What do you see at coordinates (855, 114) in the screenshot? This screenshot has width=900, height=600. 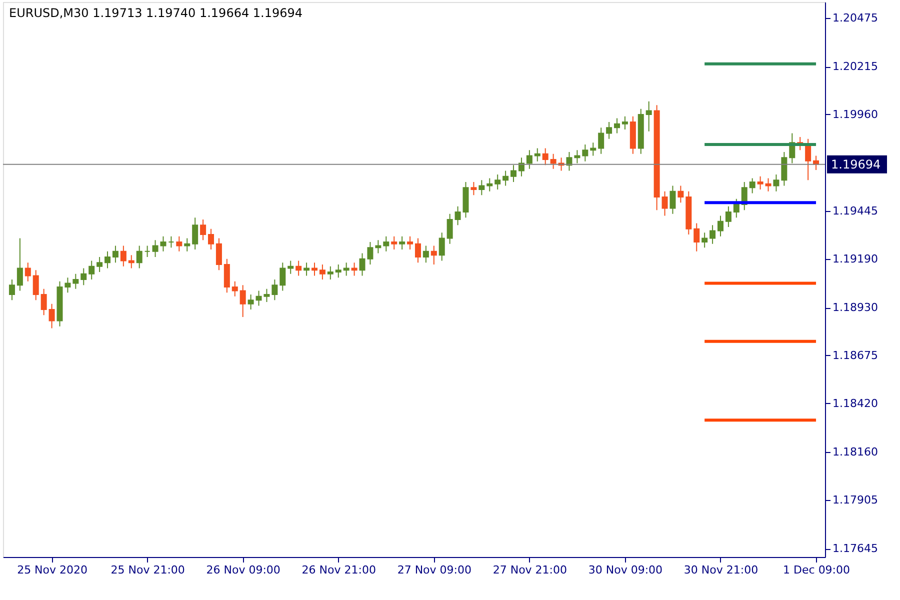 I see `y-tick-label: 1.19960` at bounding box center [855, 114].